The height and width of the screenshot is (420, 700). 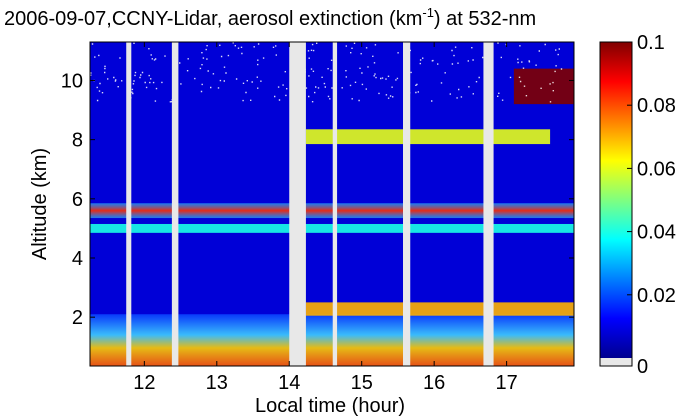 I want to click on y-tick-label-6: 6, so click(x=77, y=200).